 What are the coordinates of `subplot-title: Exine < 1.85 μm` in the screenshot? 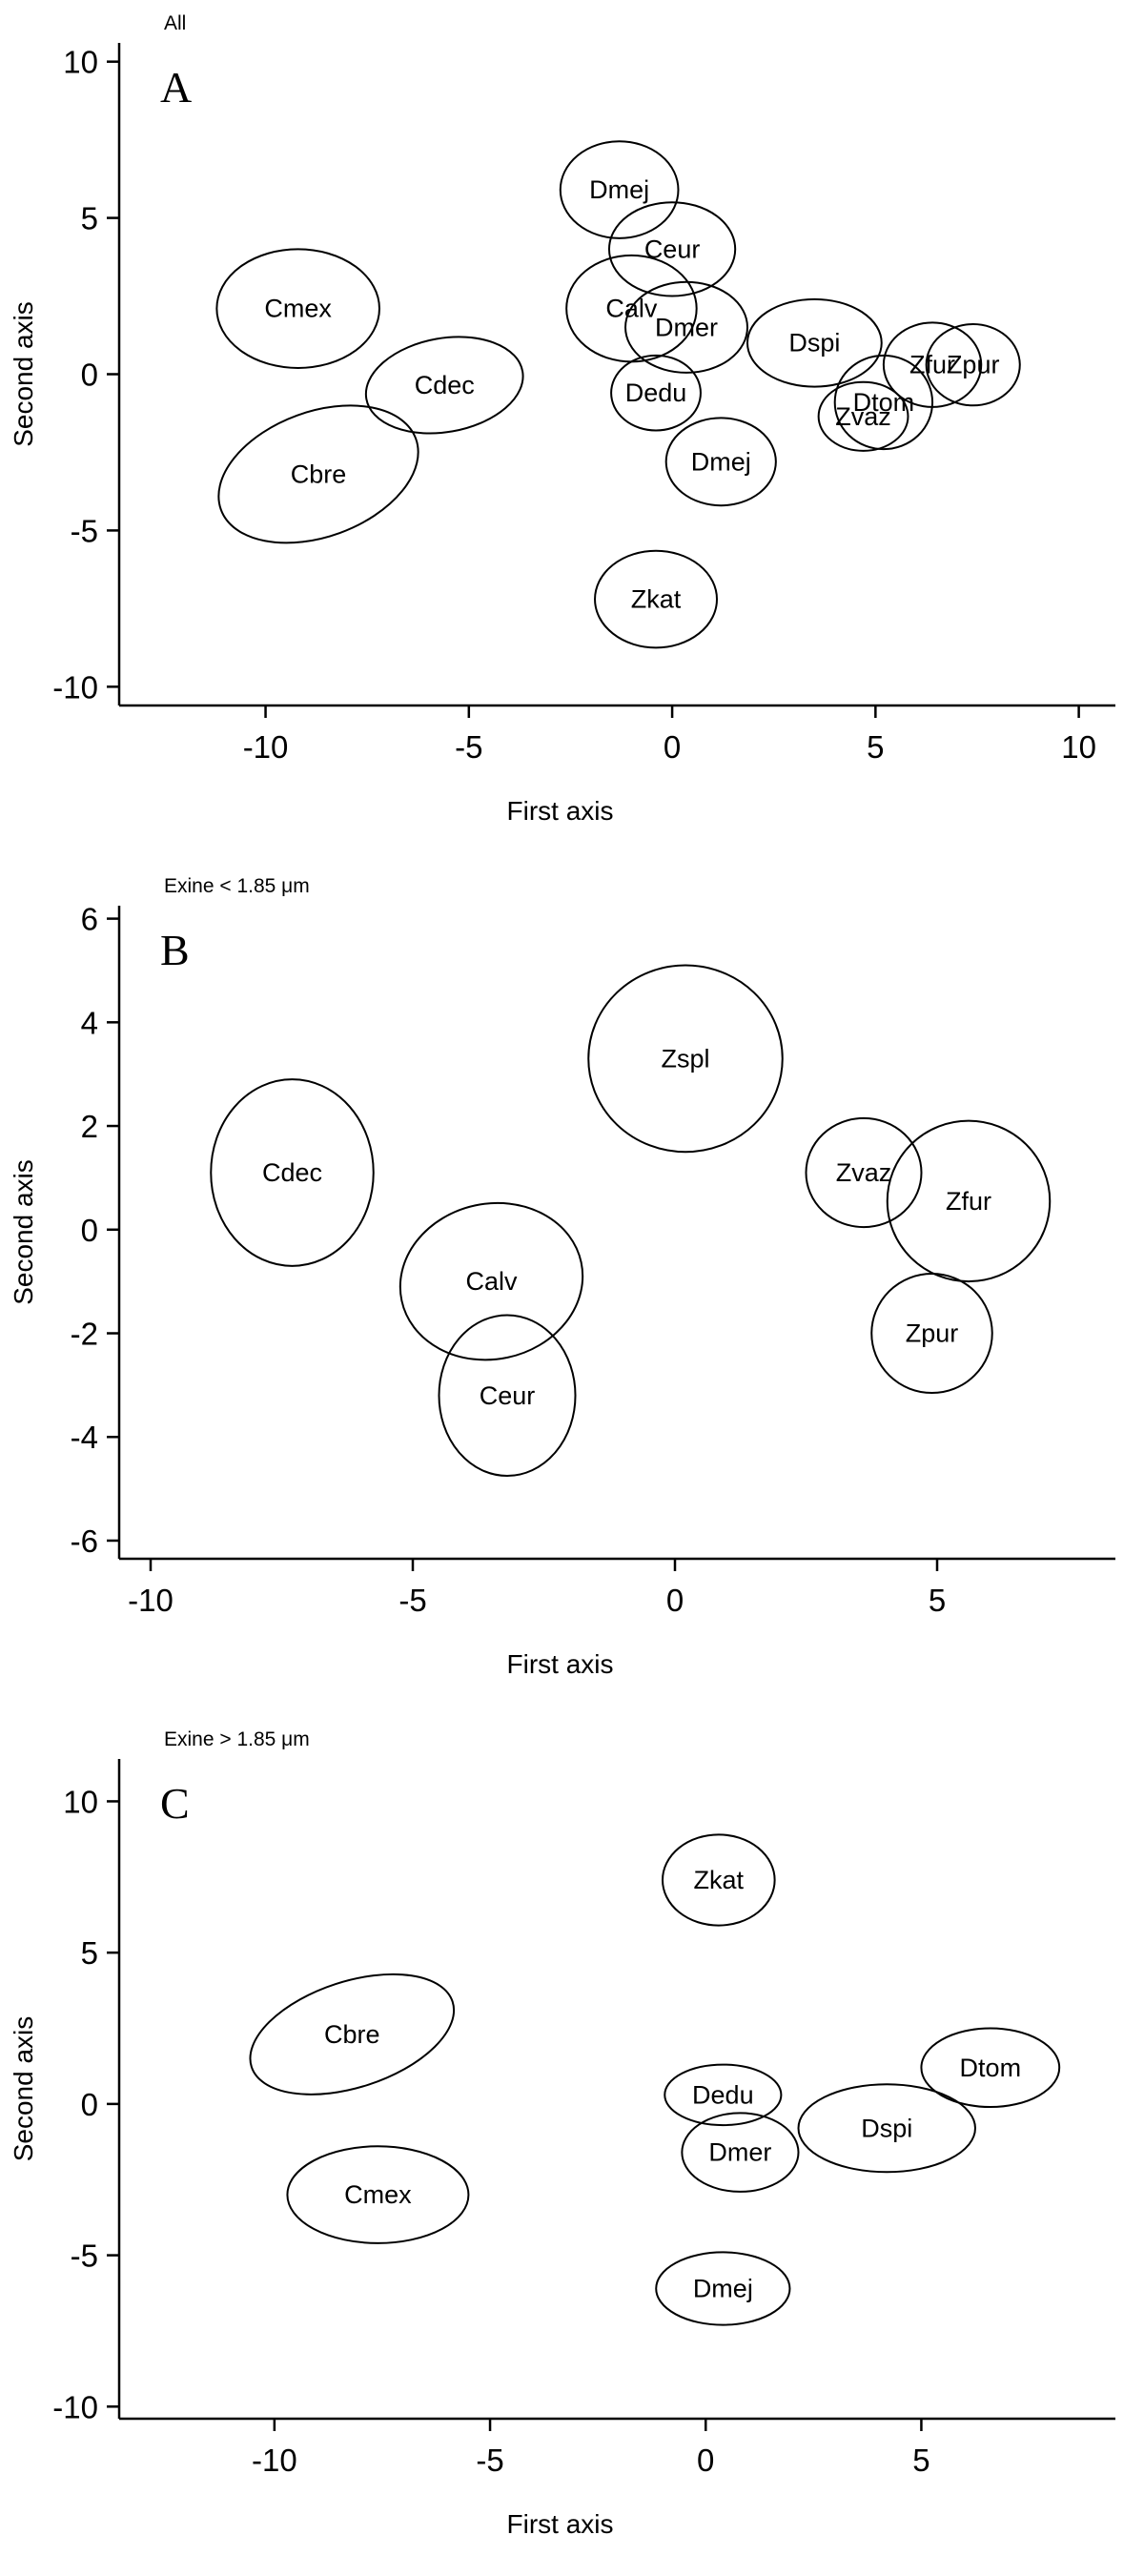 It's located at (237, 886).